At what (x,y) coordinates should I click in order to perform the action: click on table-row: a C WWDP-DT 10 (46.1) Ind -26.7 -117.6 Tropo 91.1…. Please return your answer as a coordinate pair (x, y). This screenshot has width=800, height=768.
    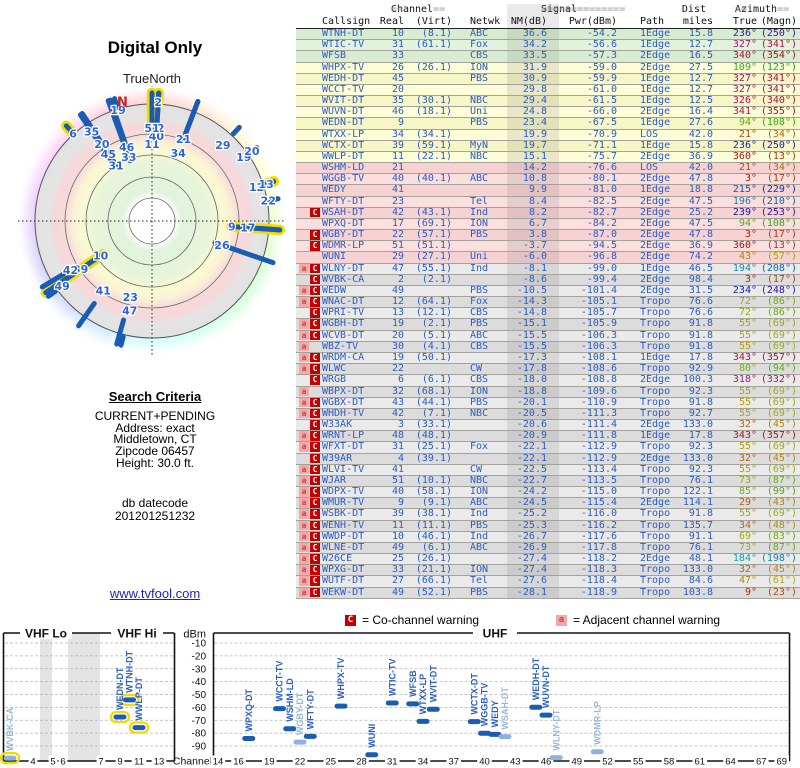
    Looking at the image, I should click on (548, 536).